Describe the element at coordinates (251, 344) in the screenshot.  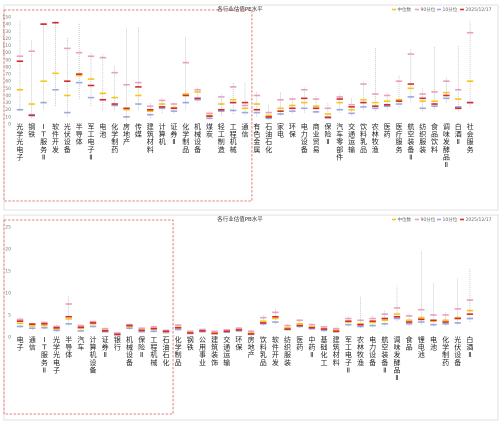
I see `category-20: 房地产` at that location.